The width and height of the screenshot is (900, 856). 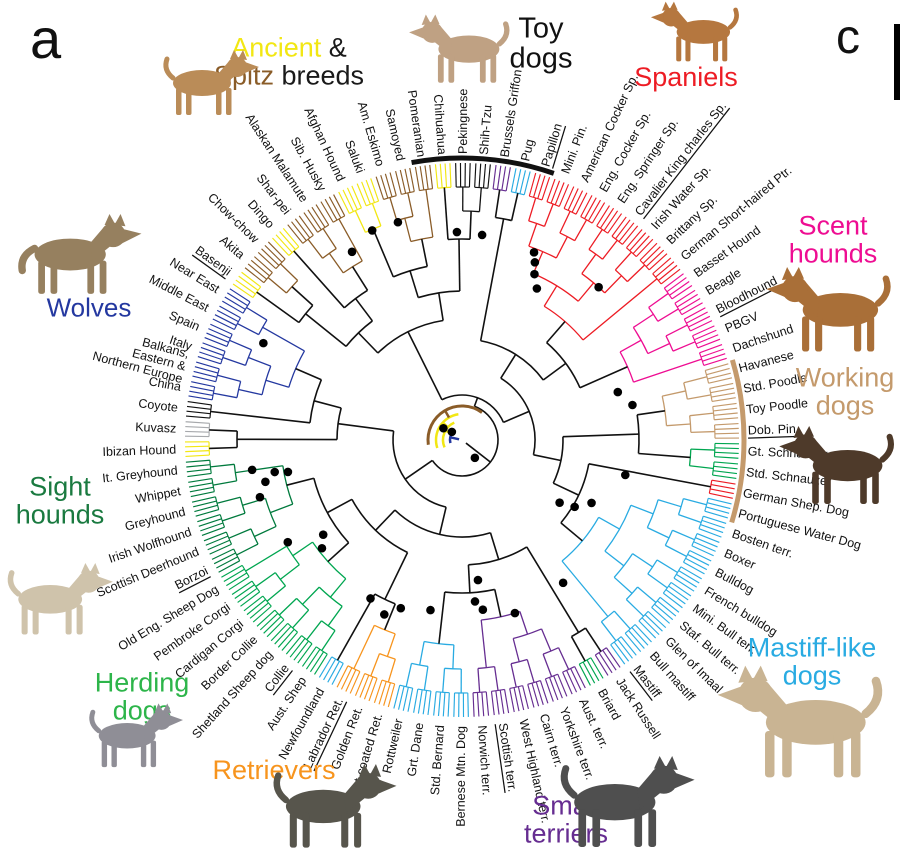 I want to click on wolf-image, so click(x=80, y=254).